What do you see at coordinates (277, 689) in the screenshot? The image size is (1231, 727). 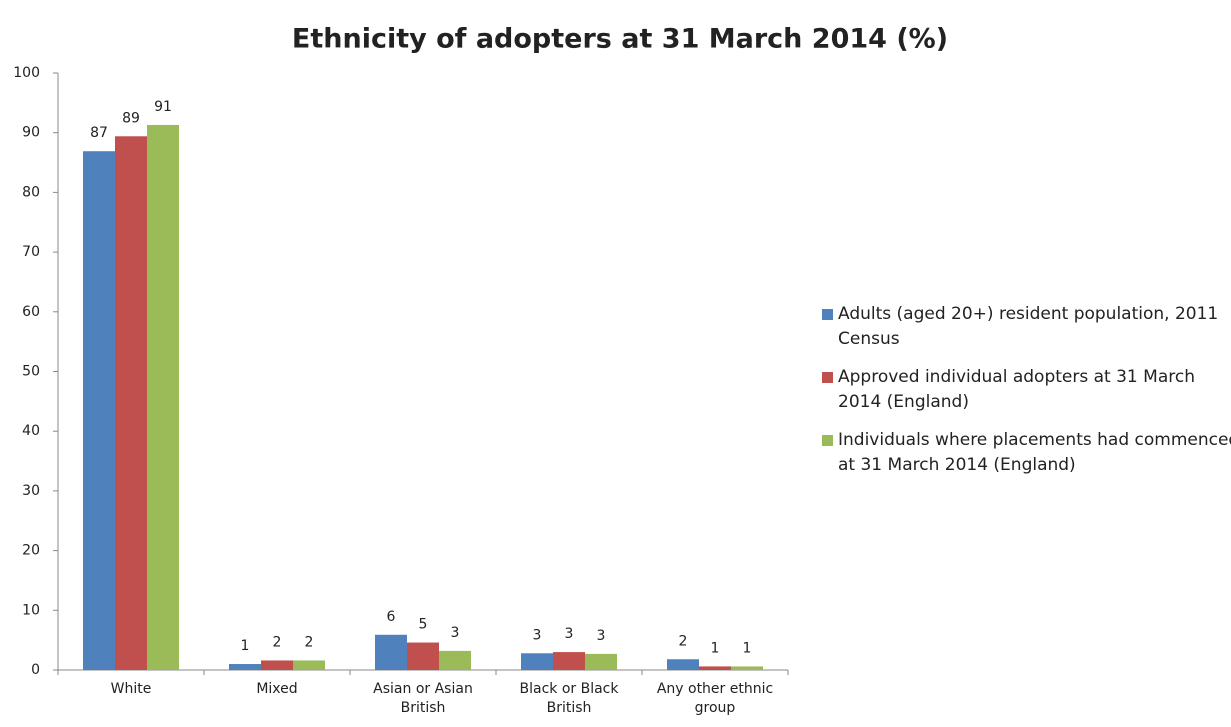 I see `x-tick-label: Mixed` at bounding box center [277, 689].